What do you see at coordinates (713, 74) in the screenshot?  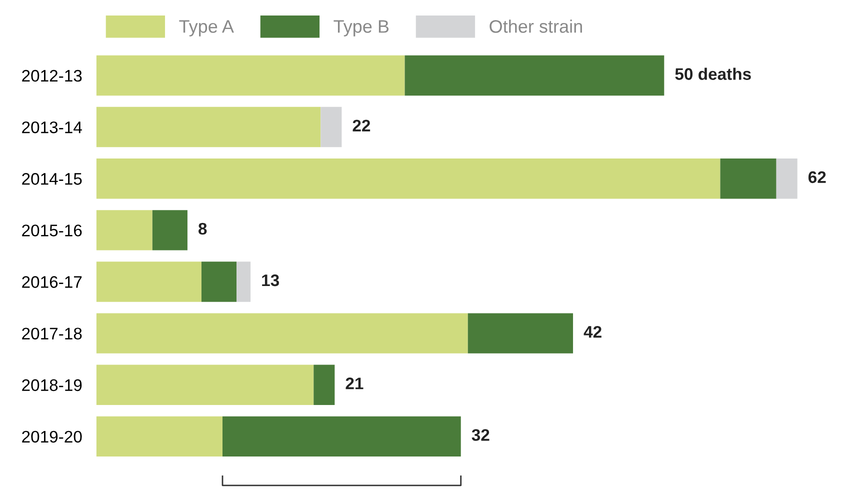 I see `annotation: 50 deaths` at bounding box center [713, 74].